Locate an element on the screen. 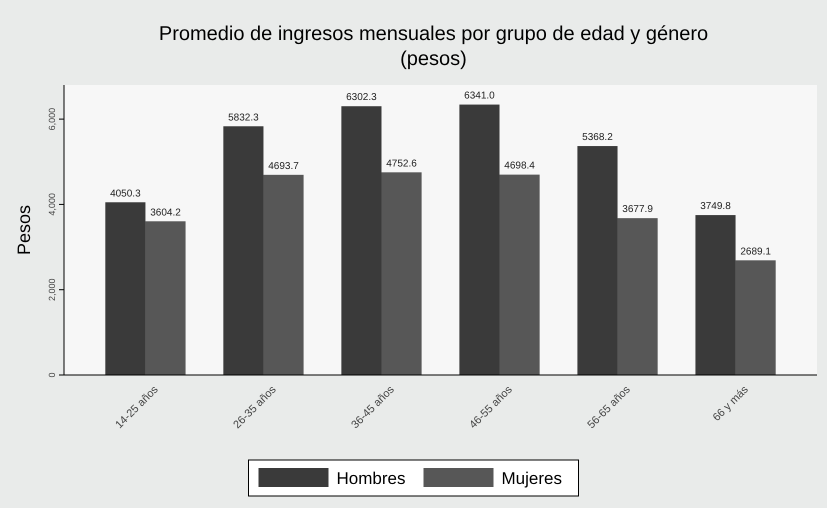 Image resolution: width=827 pixels, height=508 pixels. chart-title: Promedio de ingresos mensuales por grupo de edad y género is located at coordinates (433, 34).